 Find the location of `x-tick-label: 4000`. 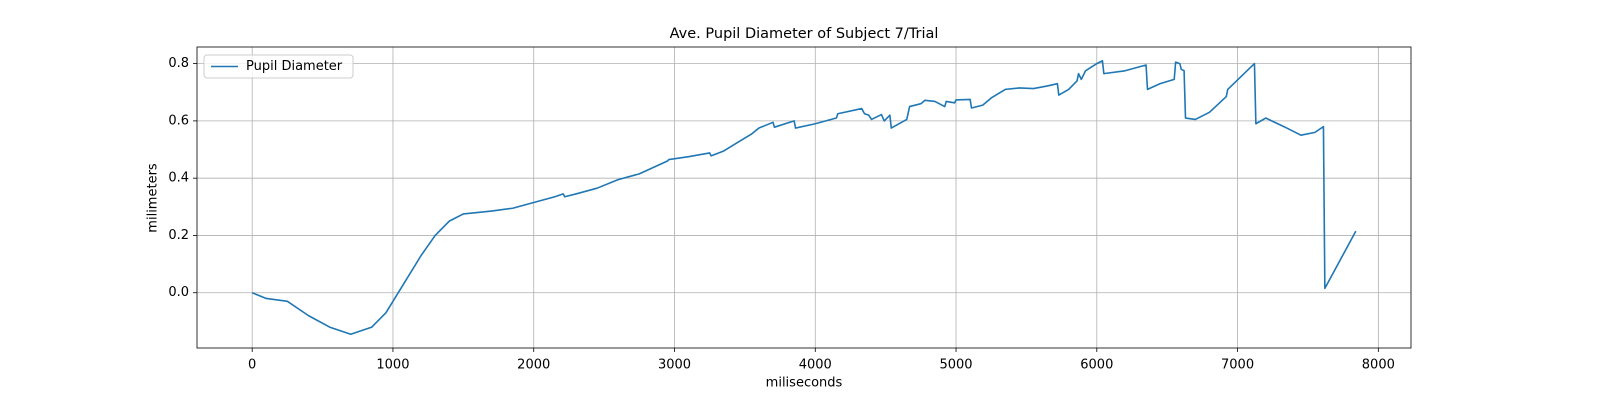

x-tick-label: 4000 is located at coordinates (815, 365).